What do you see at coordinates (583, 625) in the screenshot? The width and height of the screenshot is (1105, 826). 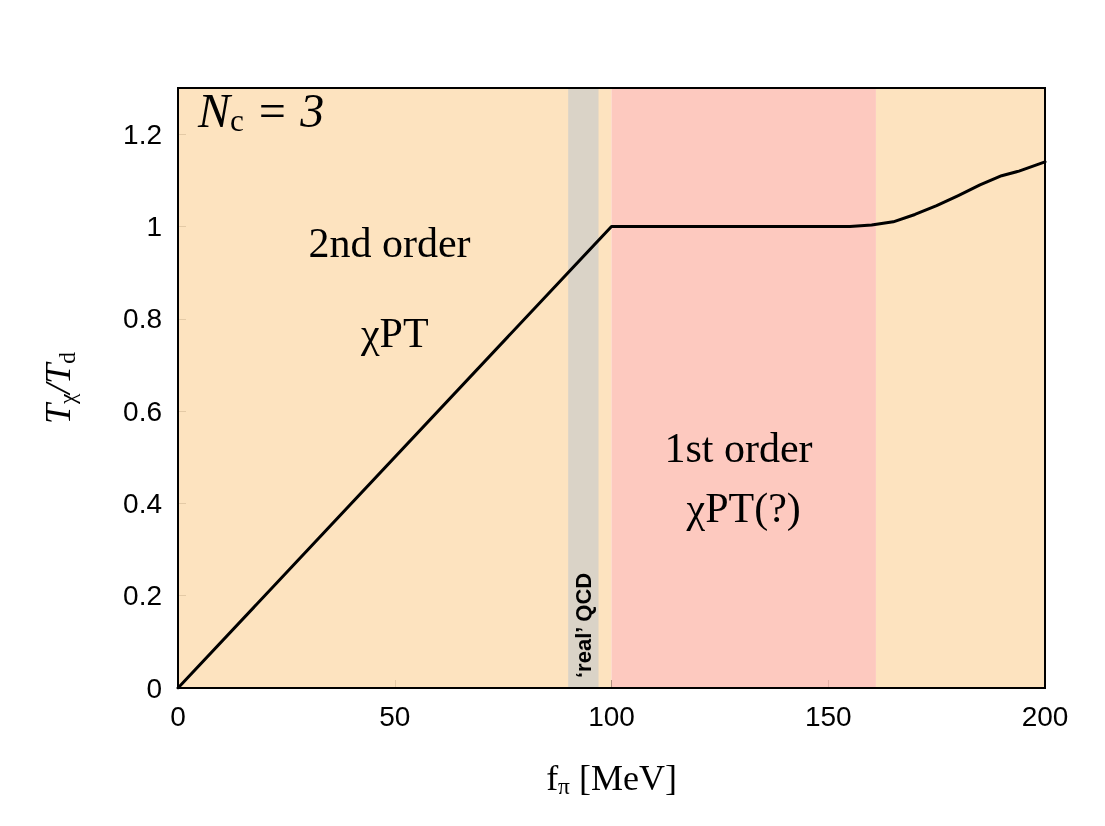 I see `band-label: ‘real’ QCD` at bounding box center [583, 625].